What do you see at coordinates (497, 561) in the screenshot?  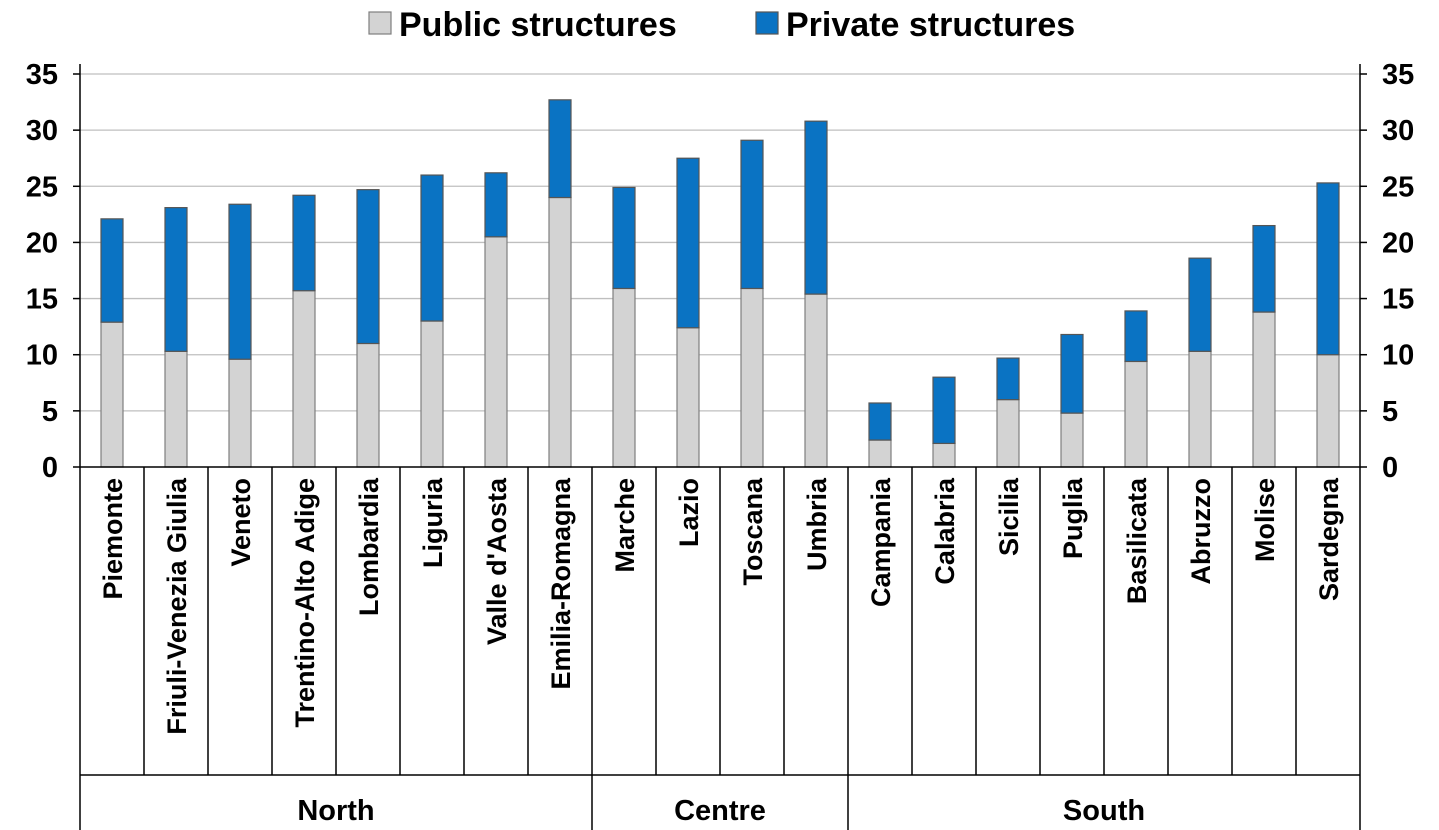 I see `category-label: Valle d'Aosta` at bounding box center [497, 561].